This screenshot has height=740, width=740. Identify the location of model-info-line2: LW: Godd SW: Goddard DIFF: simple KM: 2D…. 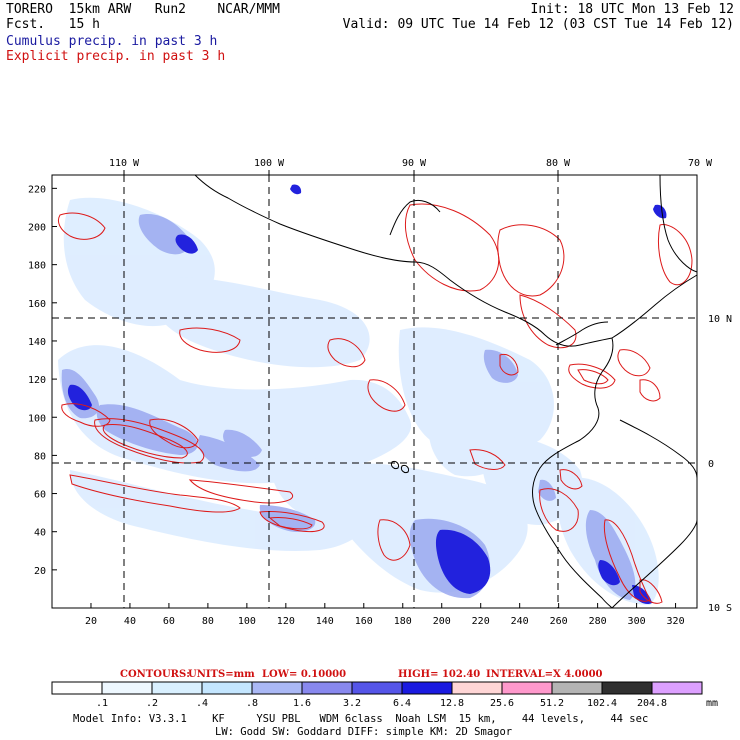
(363, 732).